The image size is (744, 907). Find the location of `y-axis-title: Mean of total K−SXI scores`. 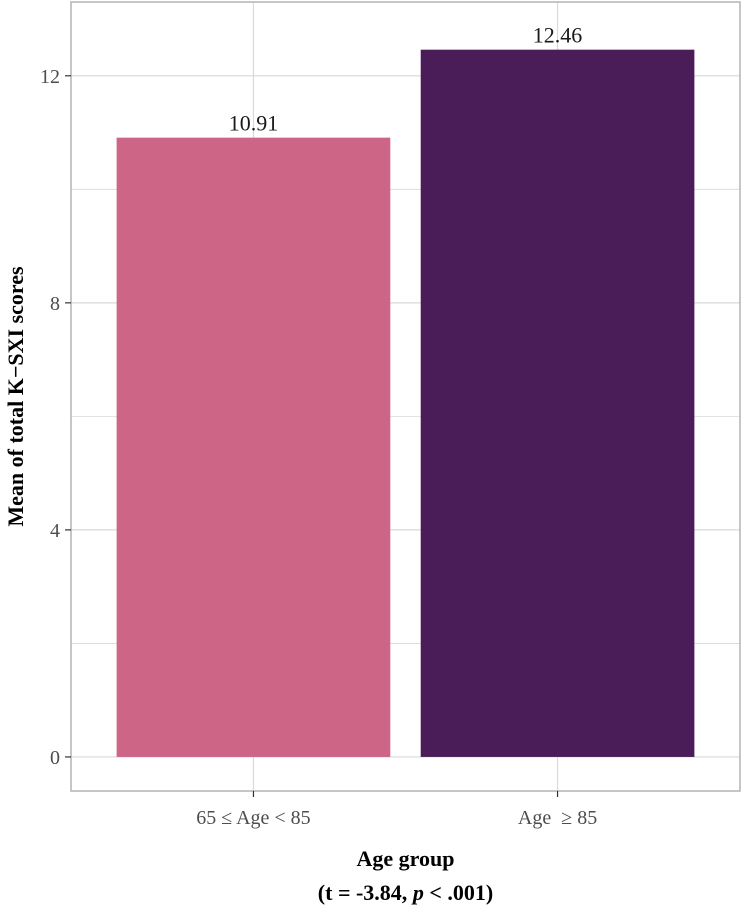

y-axis-title: Mean of total K−SXI scores is located at coordinates (15, 396).